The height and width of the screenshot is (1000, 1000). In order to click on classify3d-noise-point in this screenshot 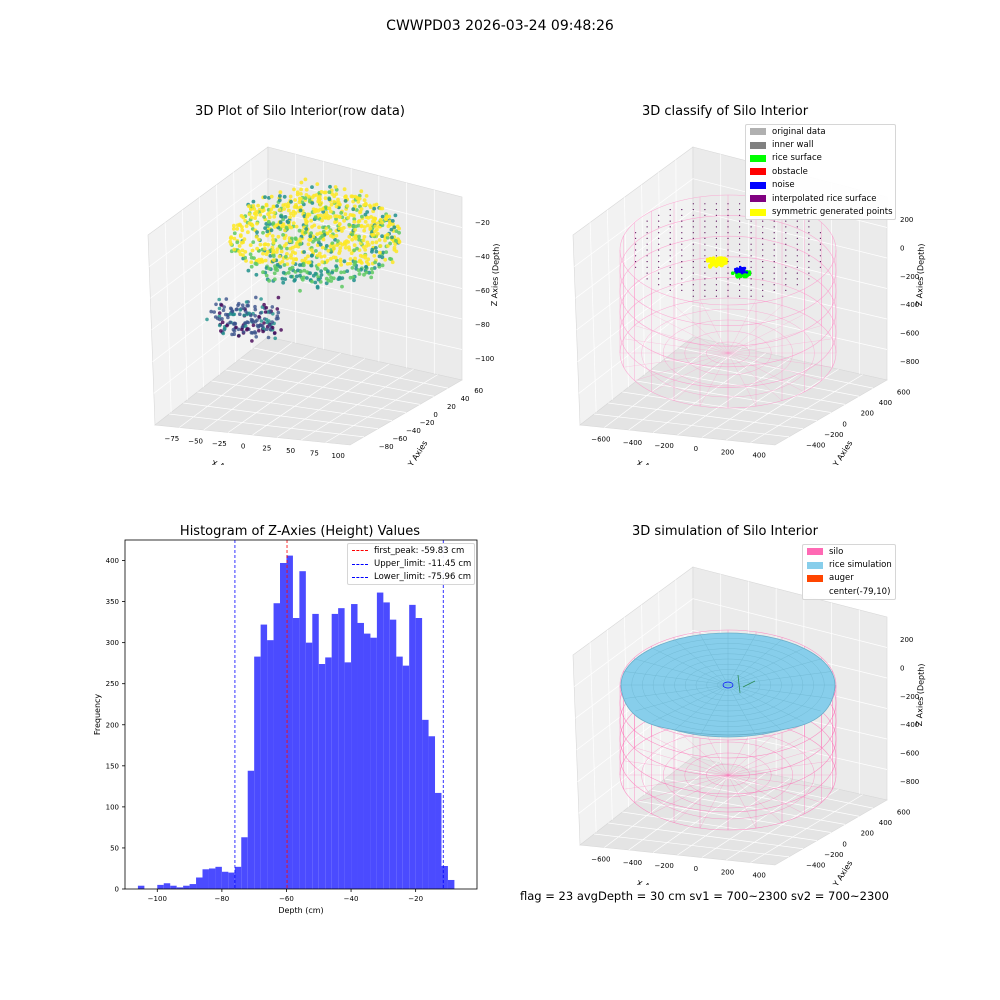, I will do `click(743, 270)`.